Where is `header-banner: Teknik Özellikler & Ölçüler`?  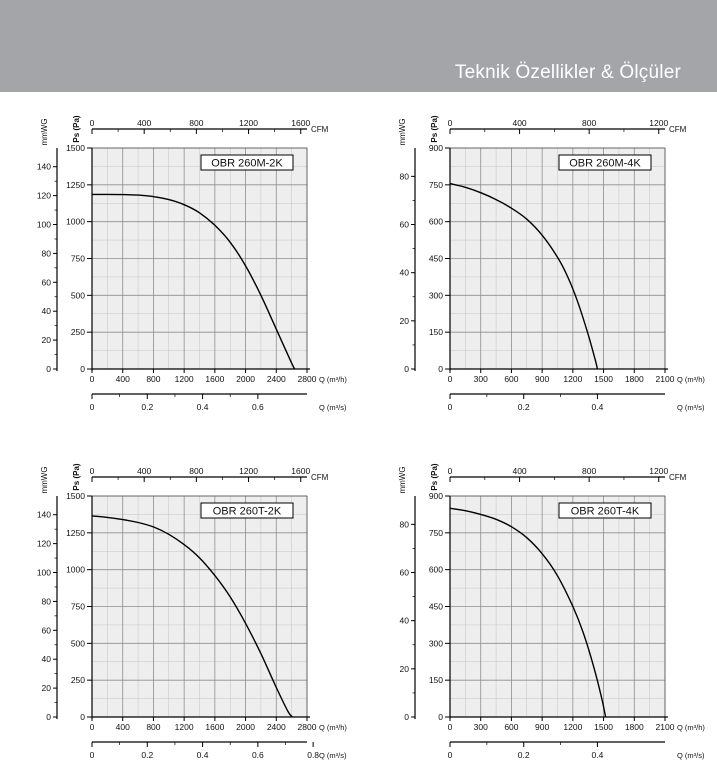 header-banner: Teknik Özellikler & Ölçüler is located at coordinates (358, 46).